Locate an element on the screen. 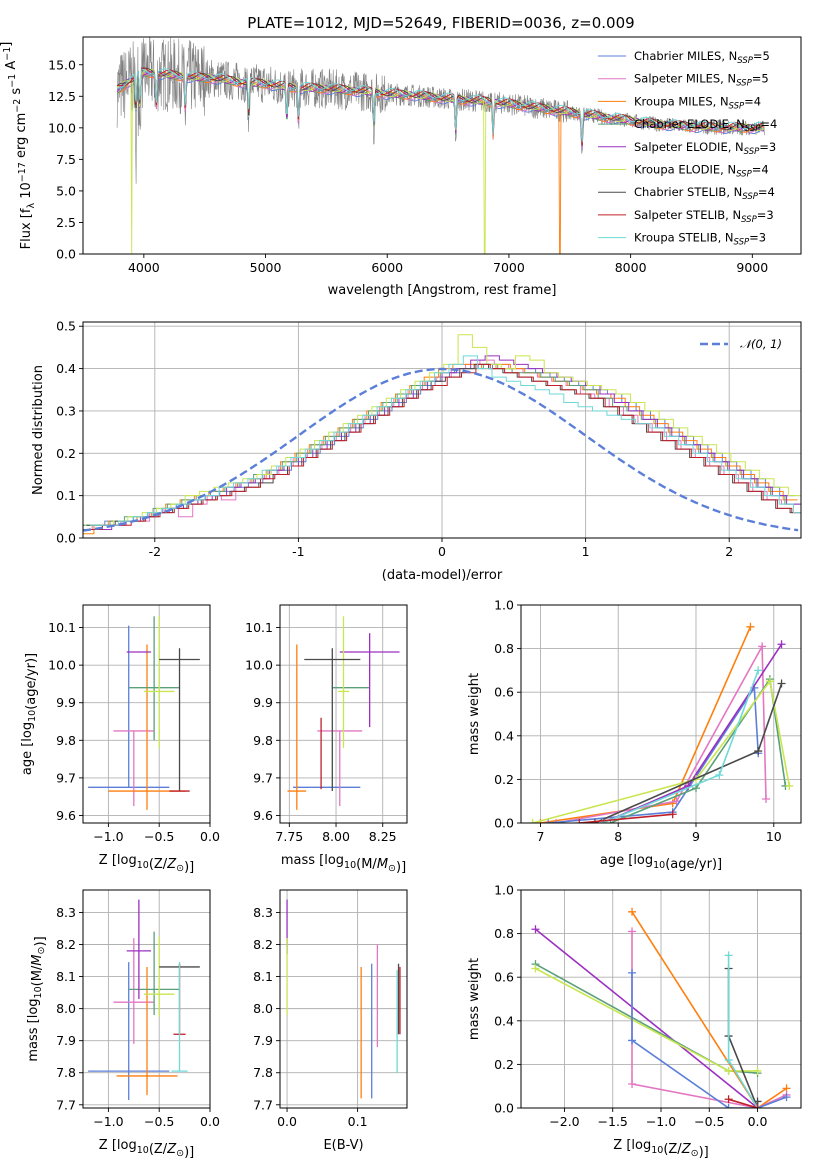  massweight_vs_age-ytick-label: 0.0 is located at coordinates (504, 823).